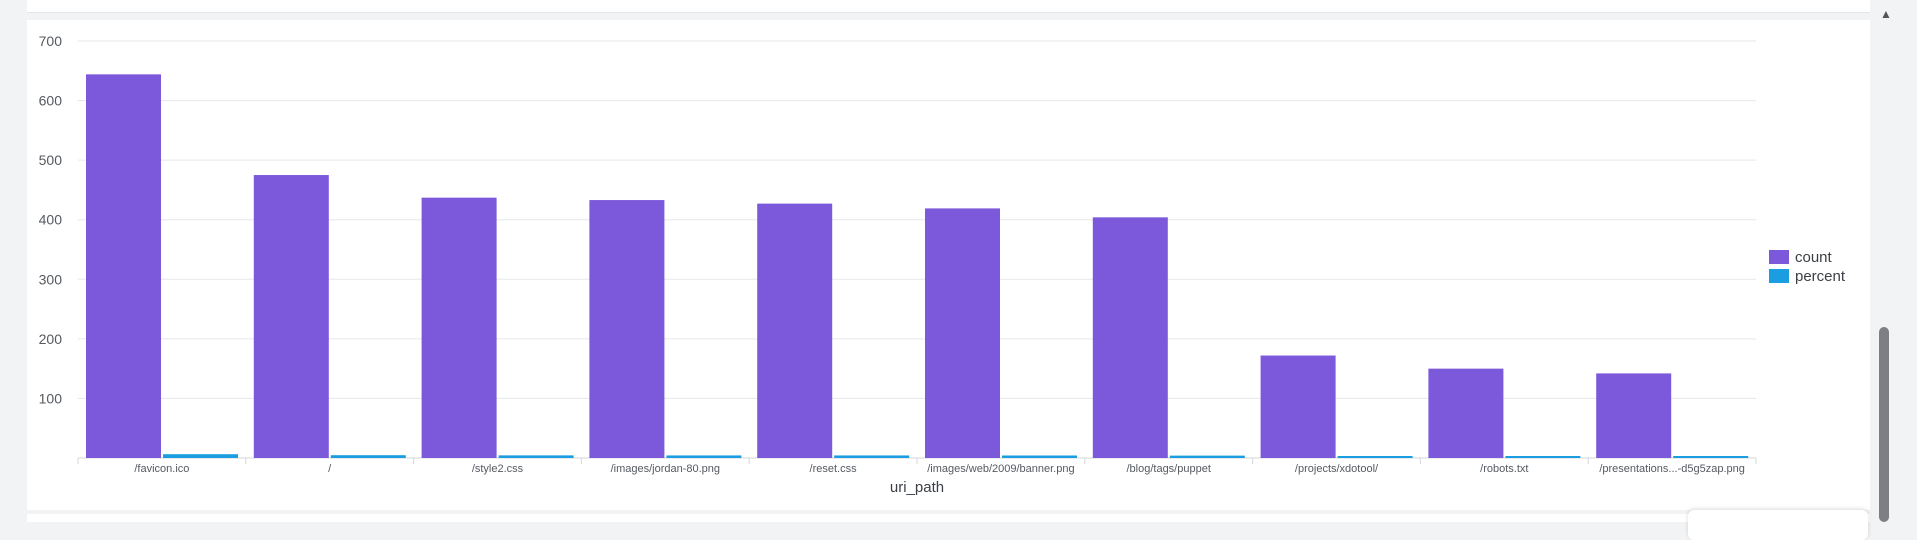 The width and height of the screenshot is (1917, 540). What do you see at coordinates (51, 398) in the screenshot?
I see `y-tick-label: 100` at bounding box center [51, 398].